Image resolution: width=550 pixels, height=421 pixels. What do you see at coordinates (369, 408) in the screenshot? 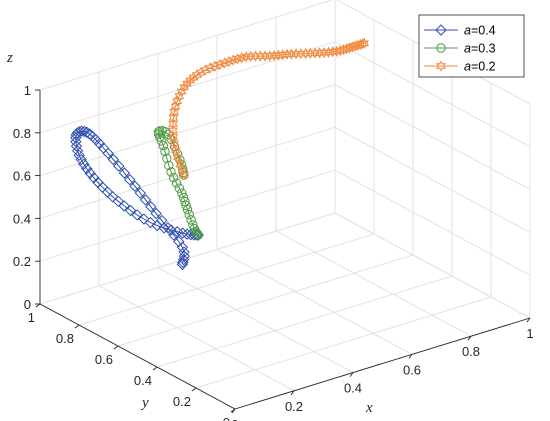
I see `x-axis-label: x` at bounding box center [369, 408].